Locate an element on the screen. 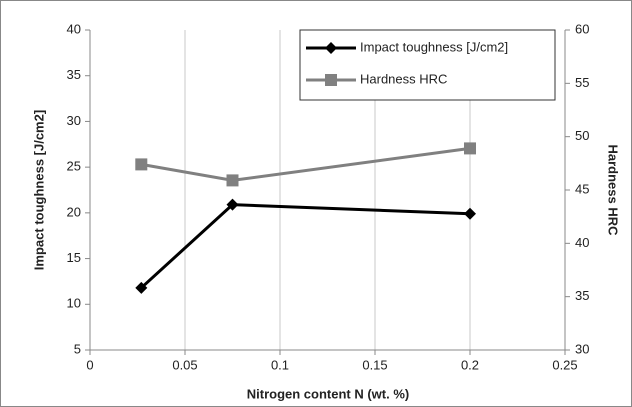 Image resolution: width=632 pixels, height=407 pixels. x-tick-label: 0 is located at coordinates (89, 364).